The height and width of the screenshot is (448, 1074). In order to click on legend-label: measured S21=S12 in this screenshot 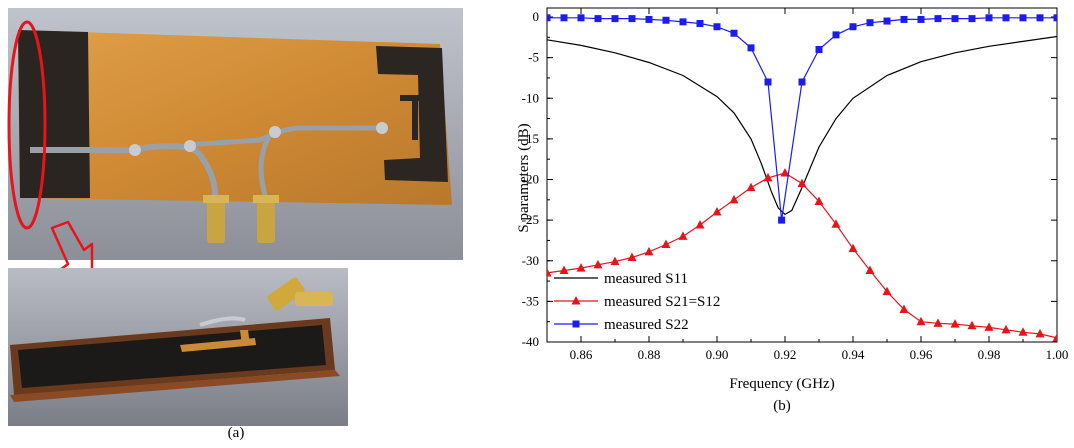, I will do `click(662, 302)`.